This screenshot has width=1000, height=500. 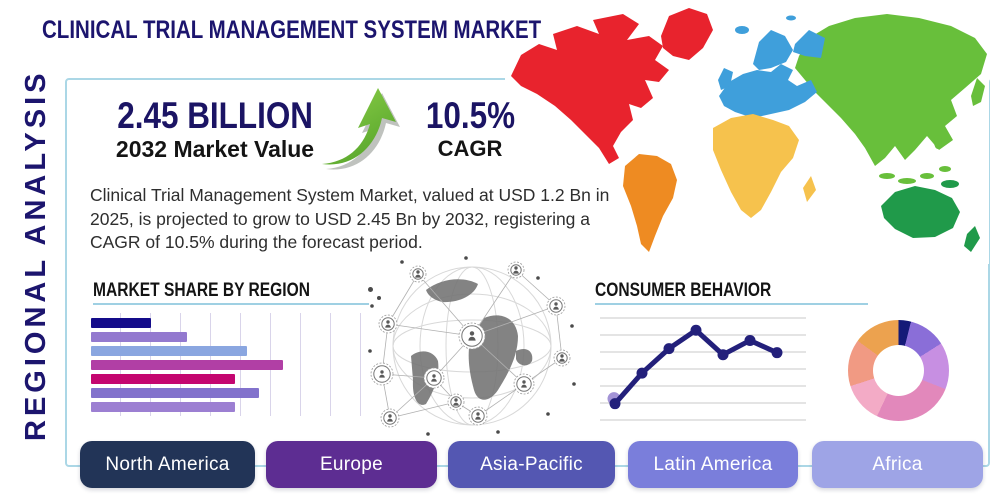 What do you see at coordinates (201, 290) in the screenshot?
I see `market-share-heading: MARKET SHARE BY REGION` at bounding box center [201, 290].